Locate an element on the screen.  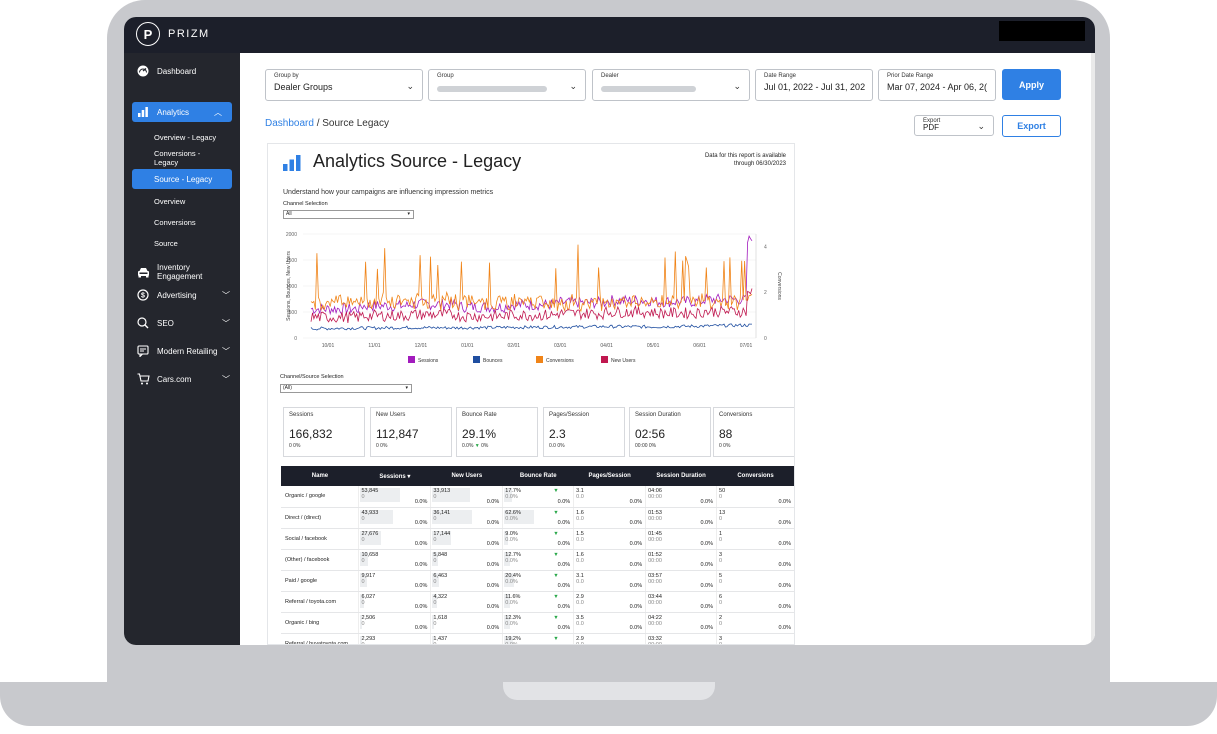
cell-change: 0.0% is located at coordinates (511, 539).